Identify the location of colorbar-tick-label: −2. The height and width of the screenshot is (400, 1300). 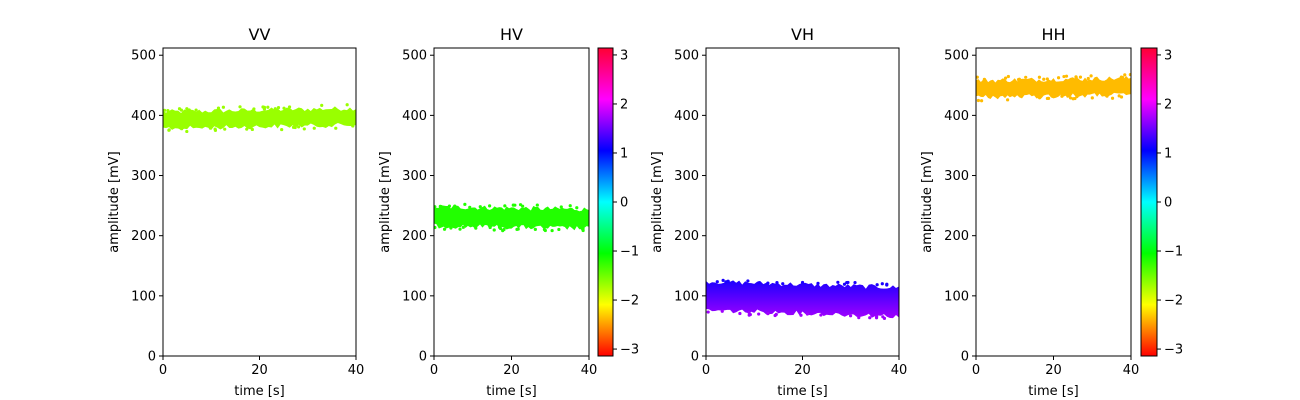
(1173, 301).